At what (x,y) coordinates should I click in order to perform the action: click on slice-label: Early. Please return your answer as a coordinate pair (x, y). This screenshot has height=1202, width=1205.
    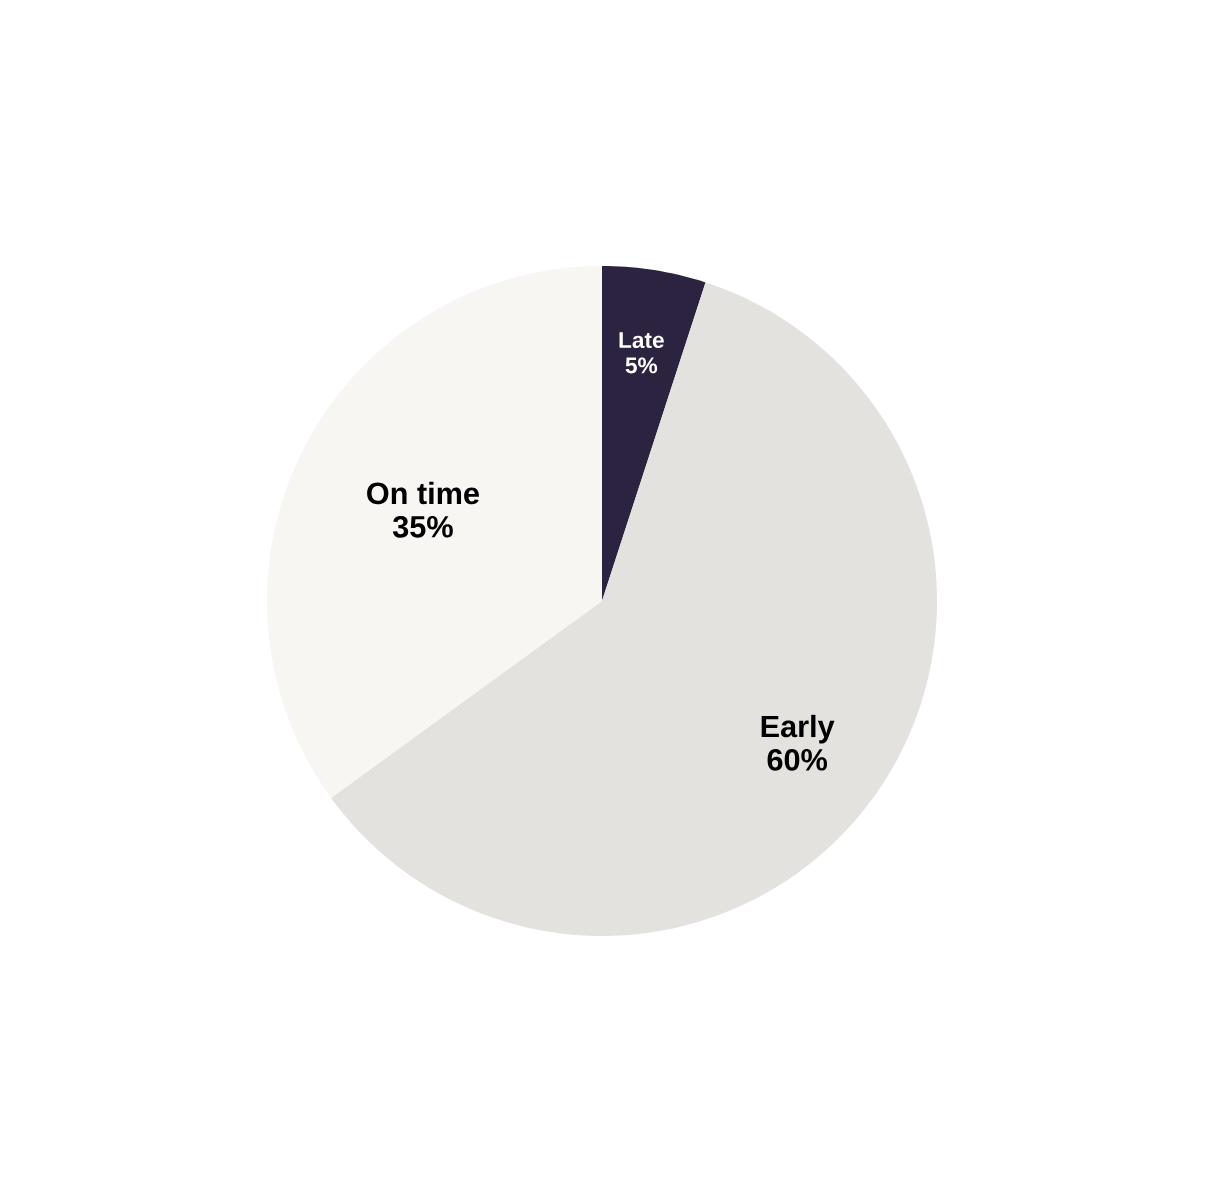
    Looking at the image, I should click on (798, 729).